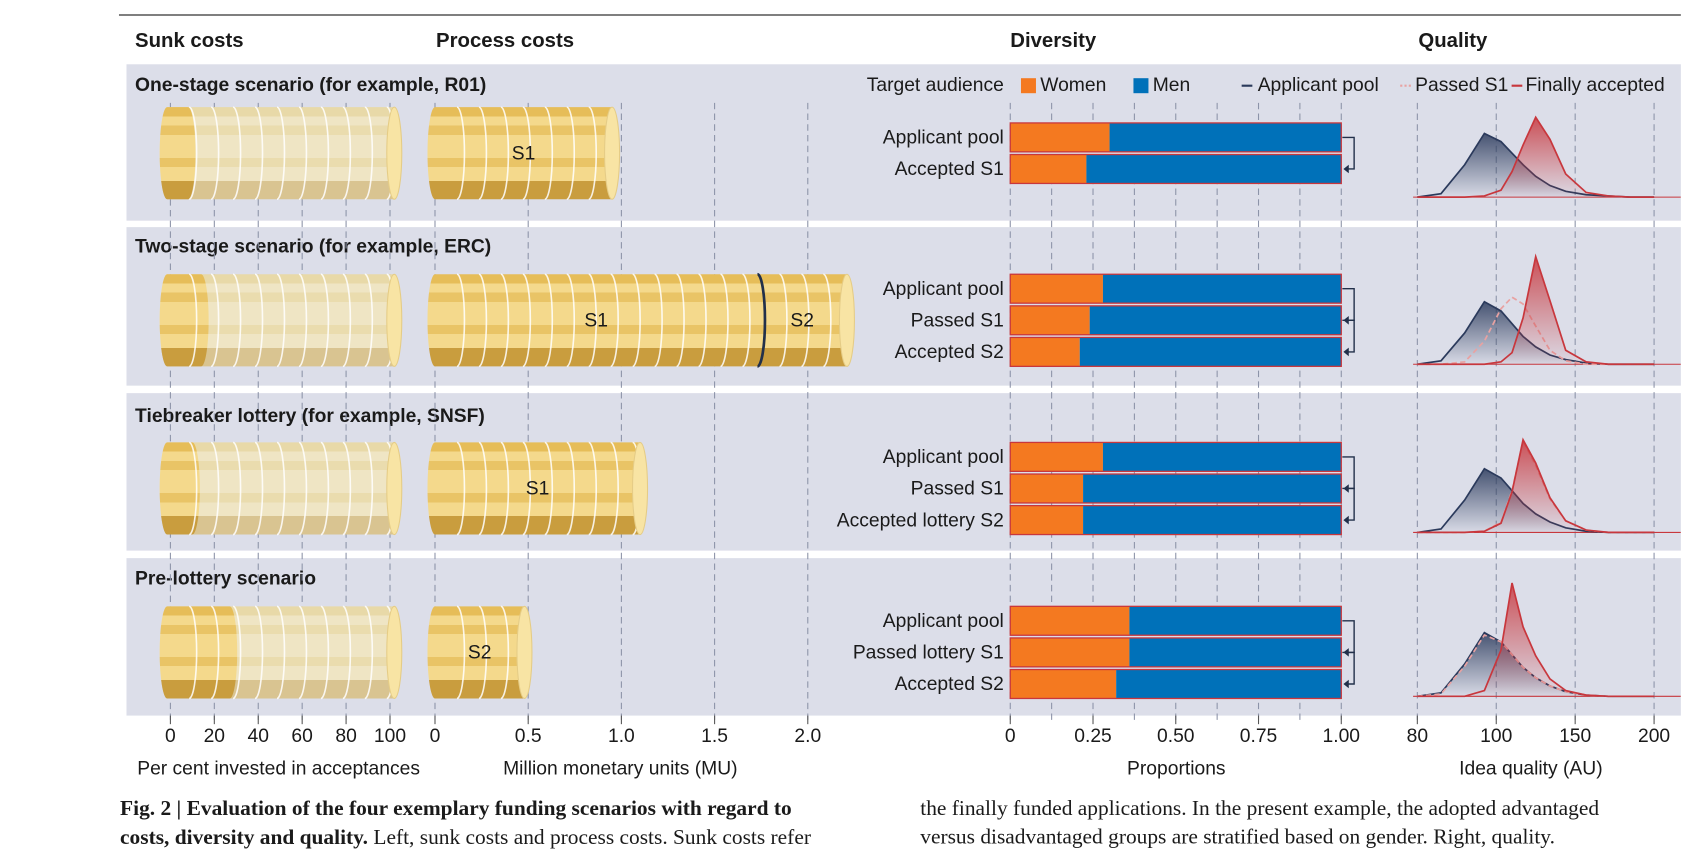 The height and width of the screenshot is (857, 1682). Describe the element at coordinates (1346, 520) in the screenshot. I see `flow-arrowhead` at that location.